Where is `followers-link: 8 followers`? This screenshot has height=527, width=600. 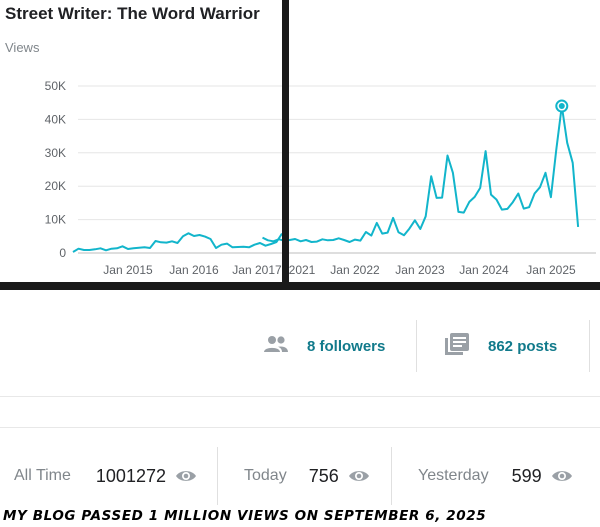 followers-link: 8 followers is located at coordinates (324, 346).